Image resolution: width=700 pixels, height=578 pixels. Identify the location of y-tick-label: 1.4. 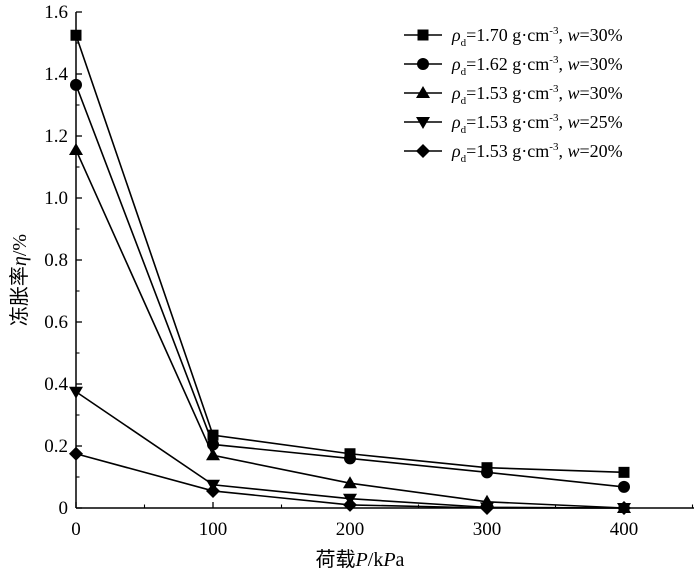
(56, 74).